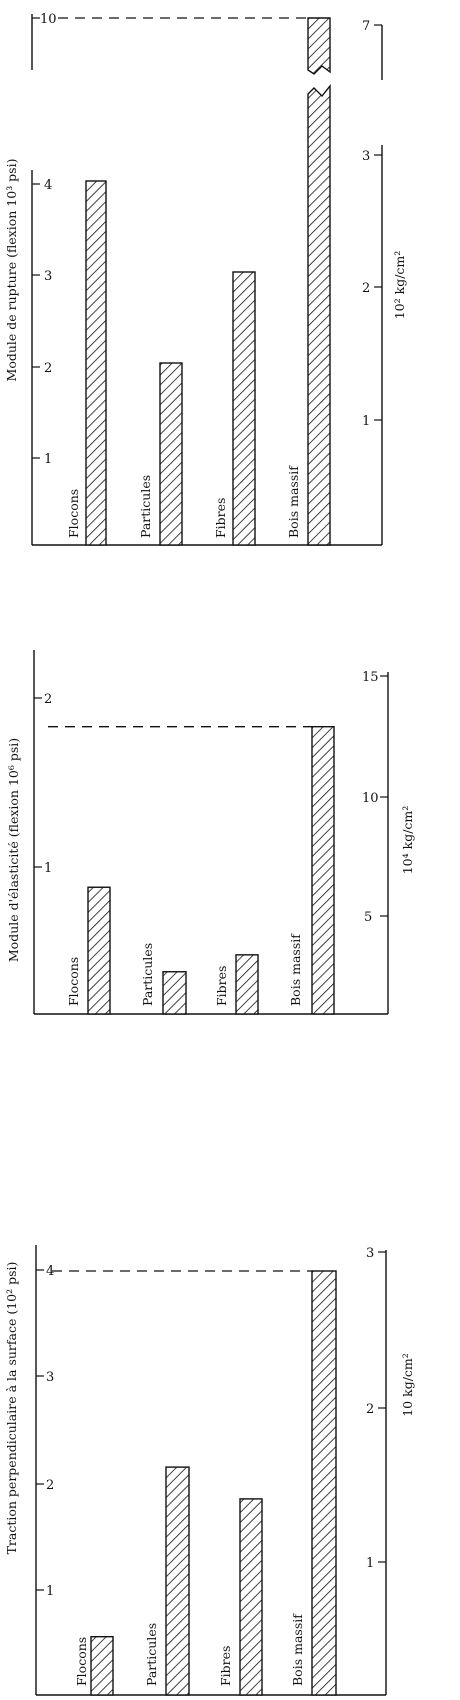 The height and width of the screenshot is (1700, 460). What do you see at coordinates (366, 288) in the screenshot?
I see `chart1-y2tick-label-2: 2` at bounding box center [366, 288].